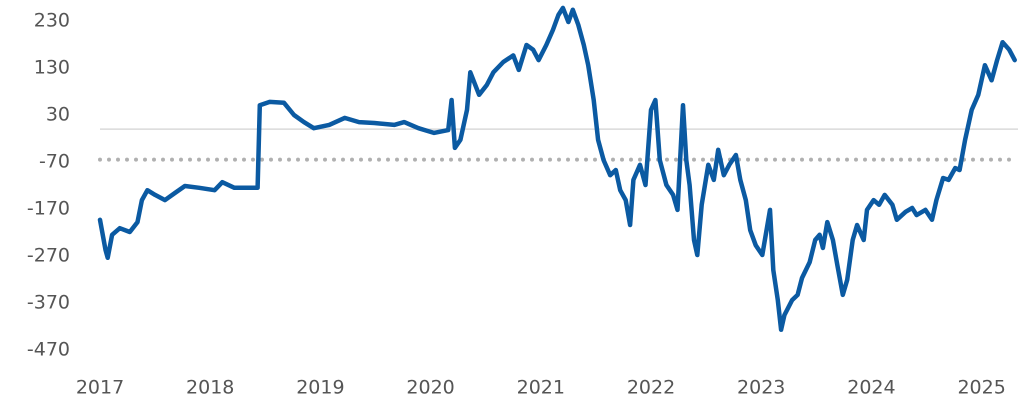 This screenshot has height=402, width=1020. What do you see at coordinates (48, 255) in the screenshot?
I see `y-tick-label: -270` at bounding box center [48, 255].